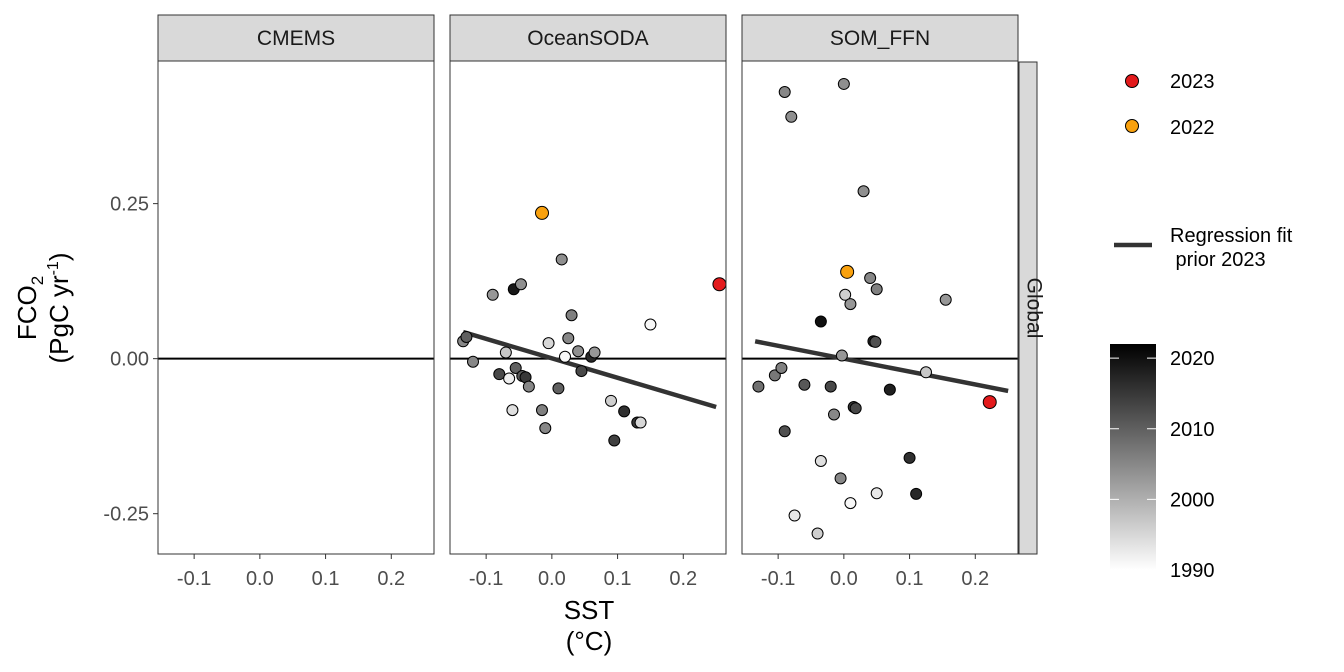 Image resolution: width=1344 pixels, height=672 pixels. I want to click on legend-key-2023, so click(1132, 81).